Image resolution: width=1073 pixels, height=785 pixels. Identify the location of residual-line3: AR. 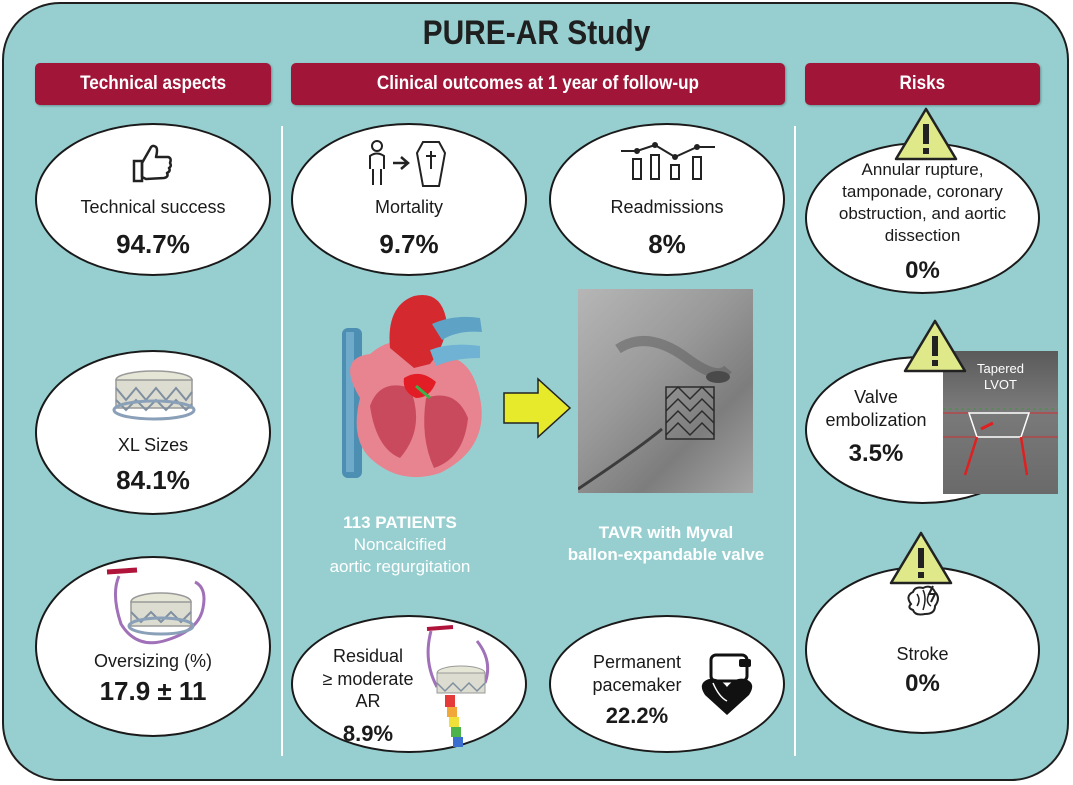
(368, 701).